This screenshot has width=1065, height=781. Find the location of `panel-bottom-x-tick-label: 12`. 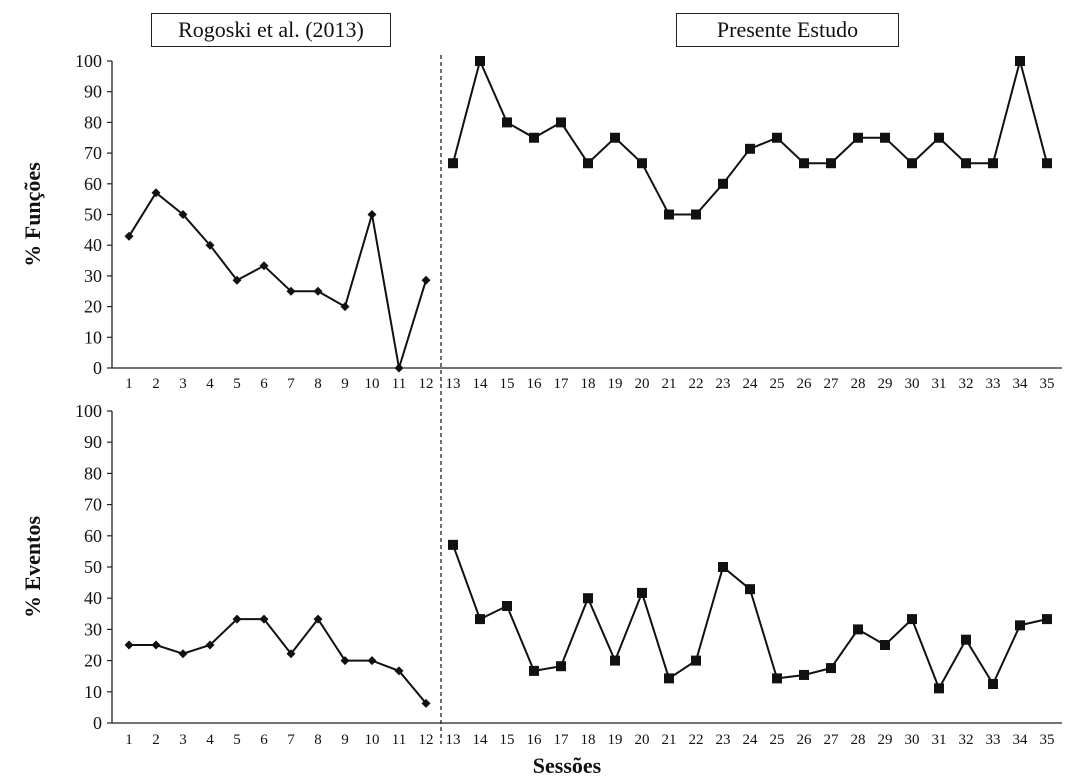

panel-bottom-x-tick-label: 12 is located at coordinates (426, 740).